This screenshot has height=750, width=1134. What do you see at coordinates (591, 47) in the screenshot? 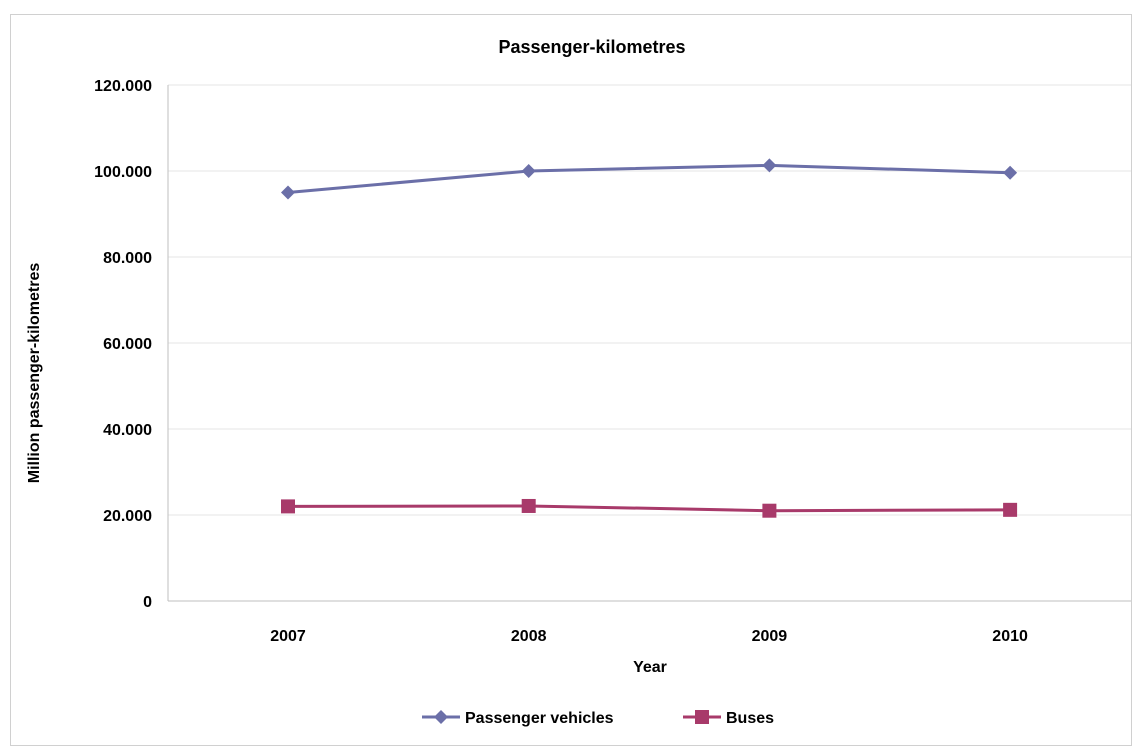
I see `chart-title: Passenger-kilometres` at bounding box center [591, 47].